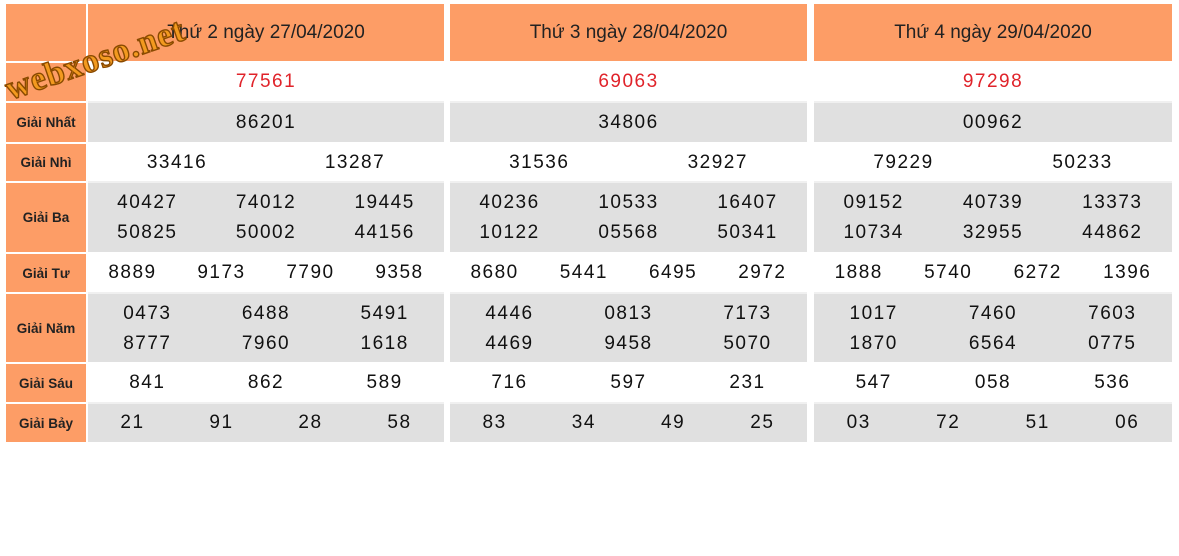  Describe the element at coordinates (873, 232) in the screenshot. I see `prize-number: 10734` at that location.